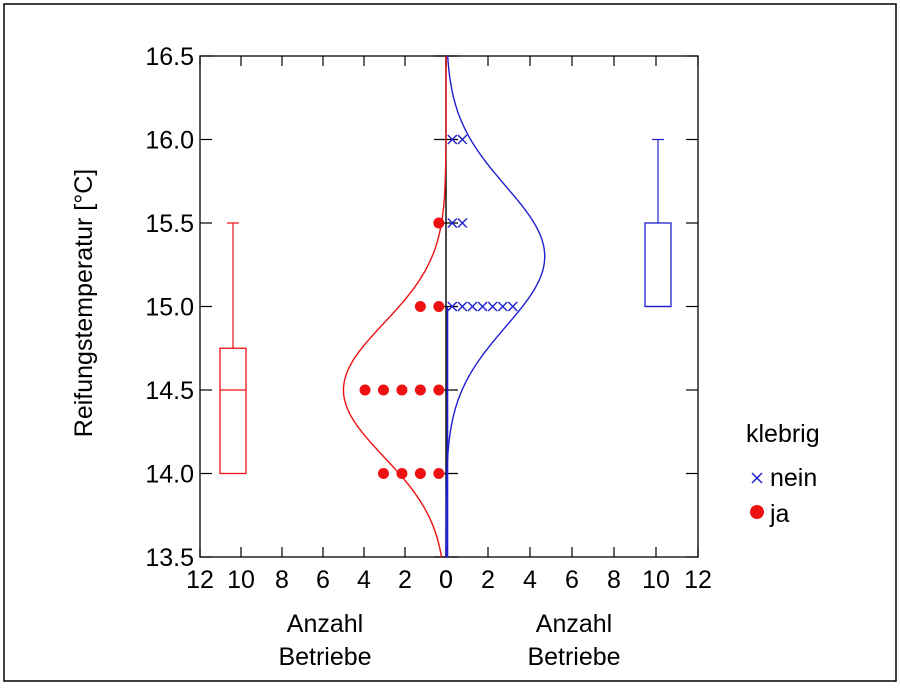  I want to click on x-tick-label-left: 4, so click(364, 580).